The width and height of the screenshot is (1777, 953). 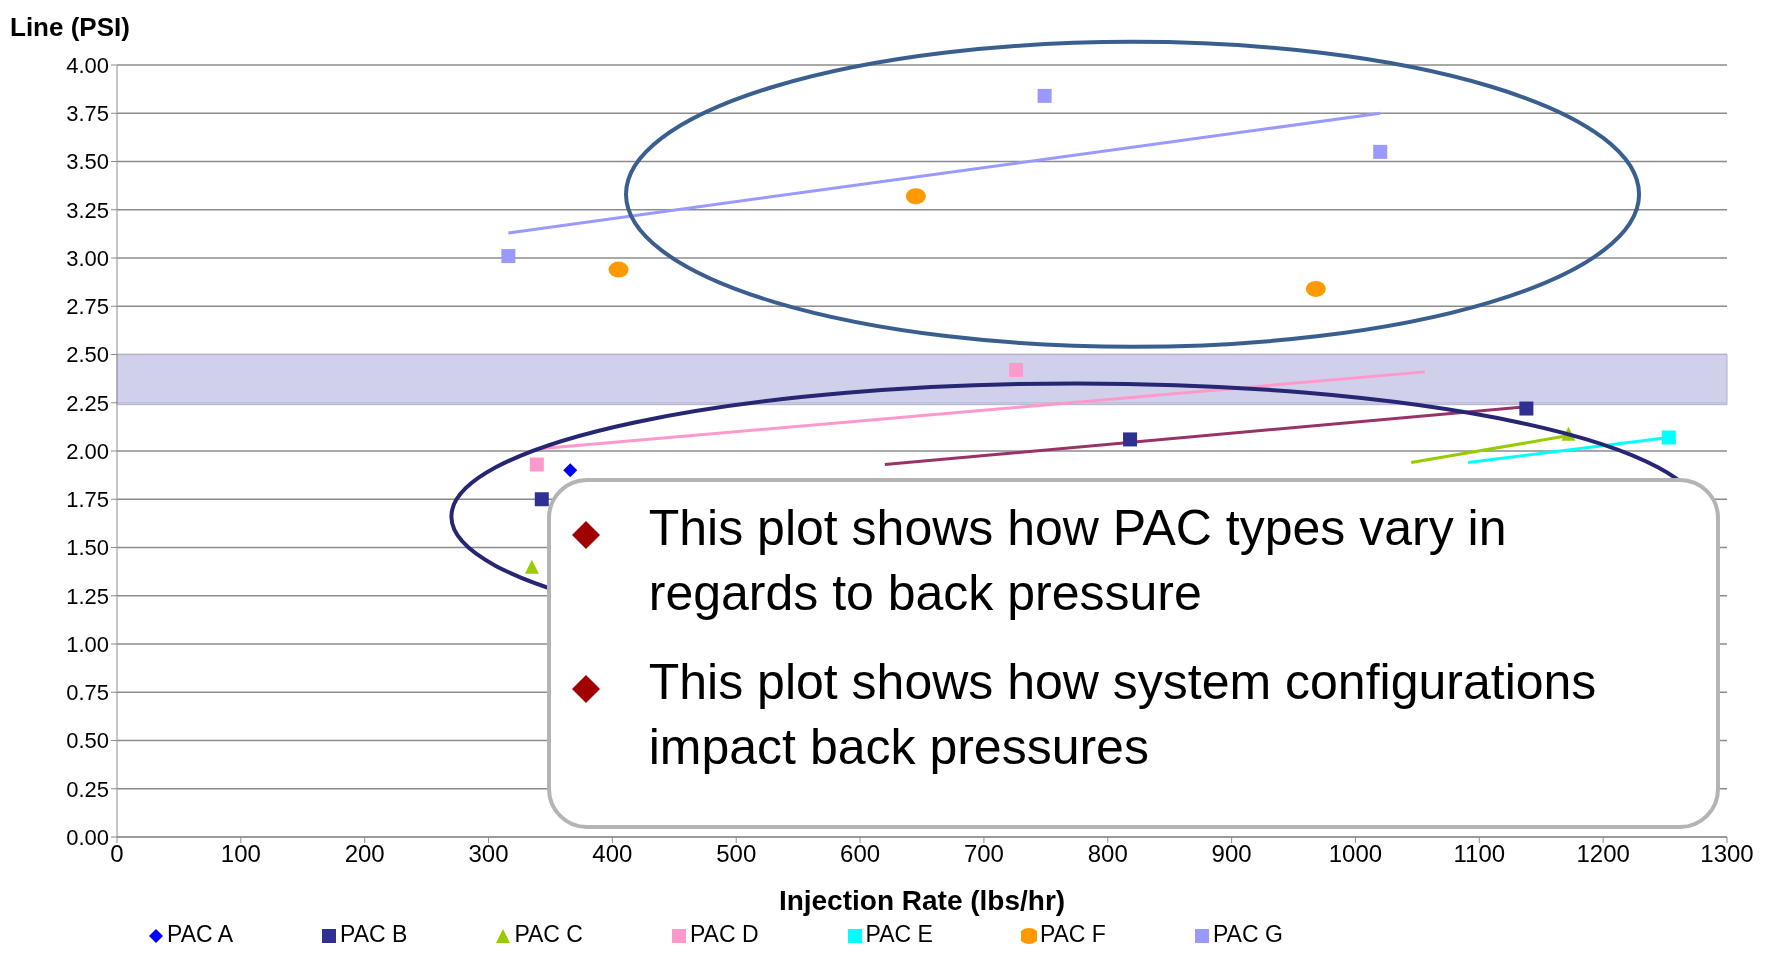 I want to click on y-tick-label: 3.75, so click(x=87, y=114).